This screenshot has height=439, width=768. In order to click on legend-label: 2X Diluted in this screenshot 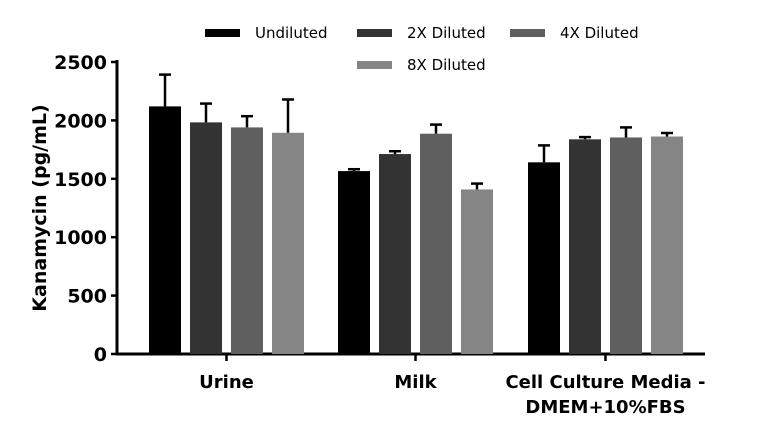, I will do `click(446, 33)`.